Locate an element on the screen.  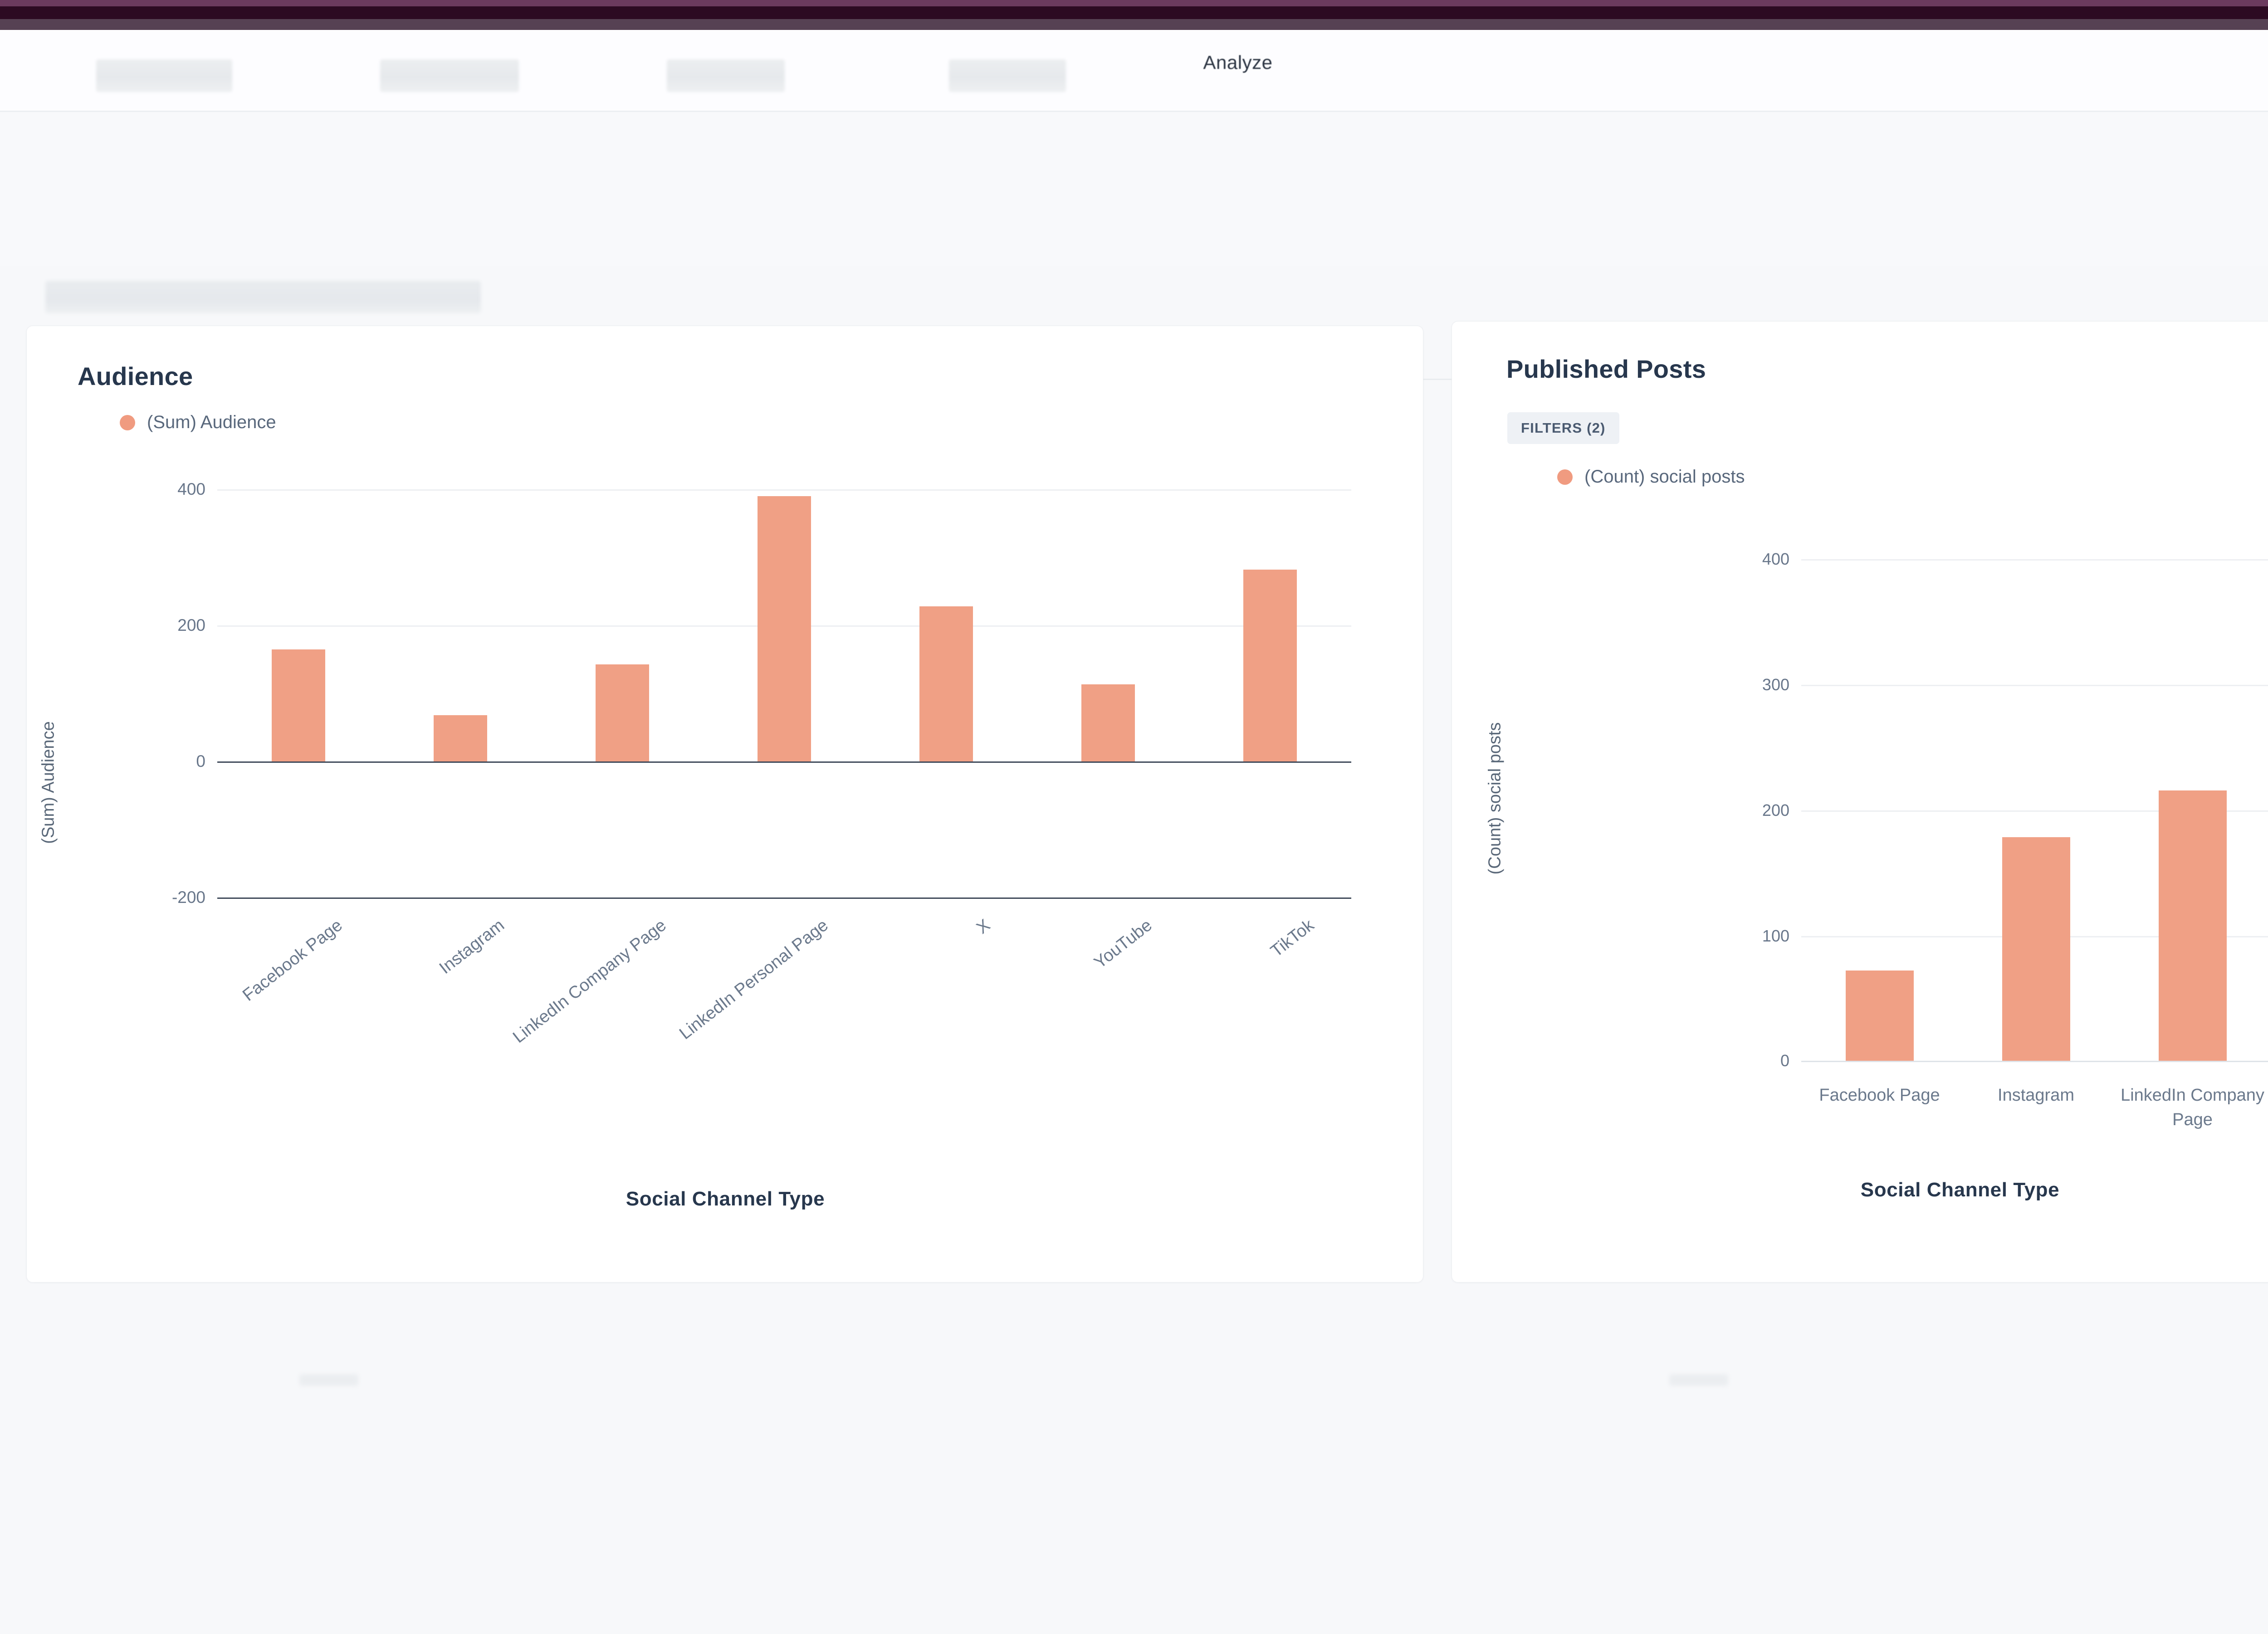
audience-bar-group is located at coordinates (784, 625).